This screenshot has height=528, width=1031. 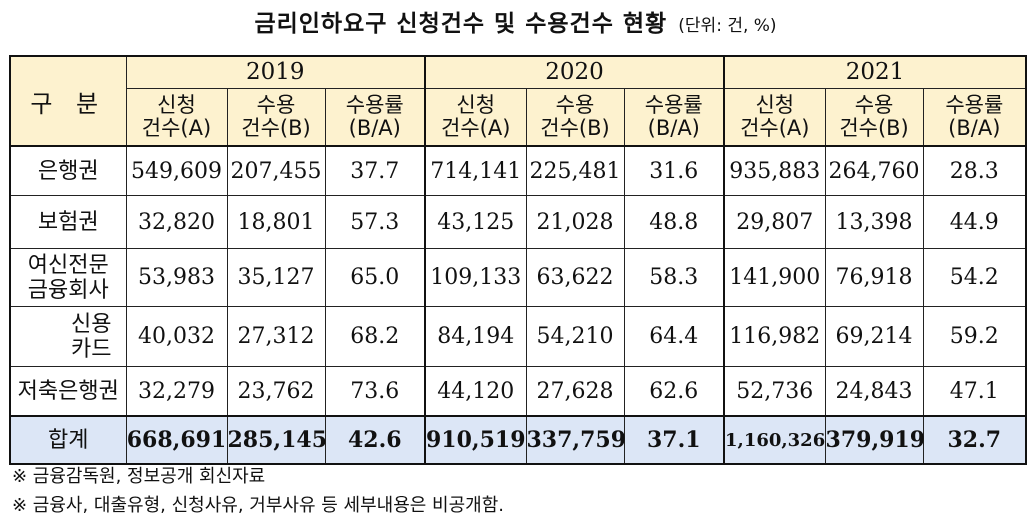 I want to click on table-cell: 32,279, so click(x=176, y=391).